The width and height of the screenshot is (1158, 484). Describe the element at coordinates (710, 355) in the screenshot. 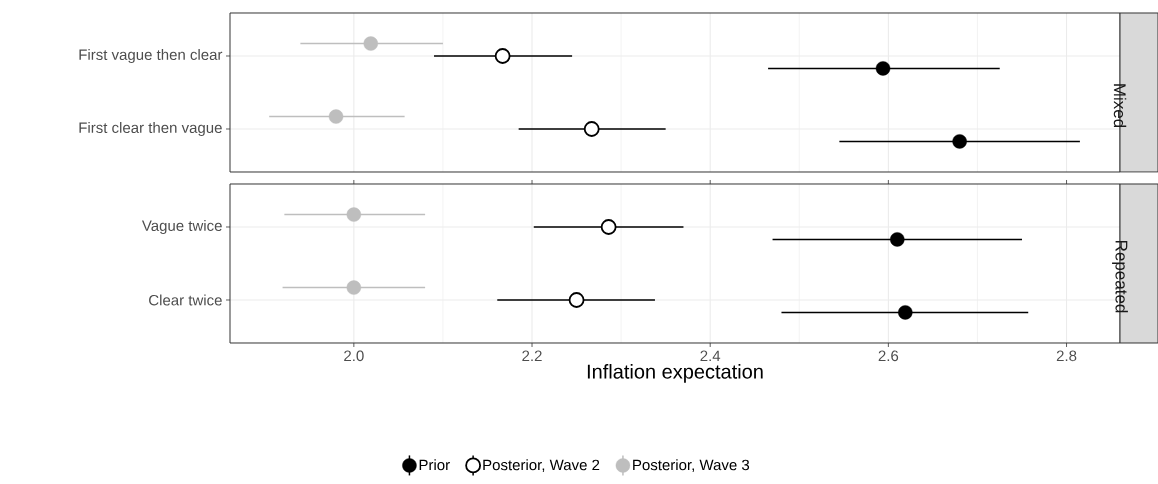

I see `x-tick-label: 2.4` at that location.